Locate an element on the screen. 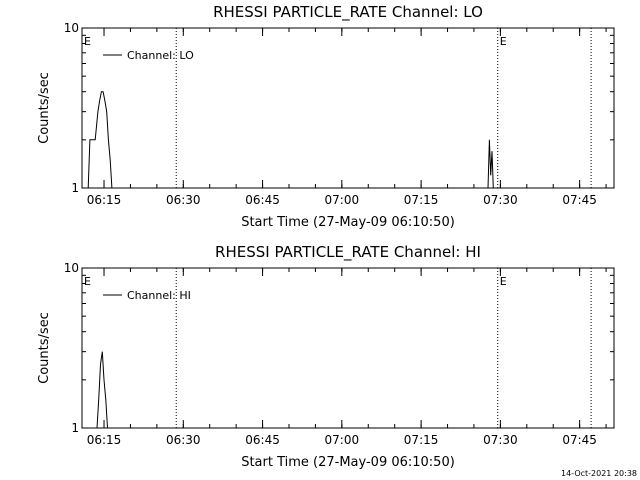 Image resolution: width=640 pixels, height=480 pixels. legend-label: Channel: LO is located at coordinates (160, 55).